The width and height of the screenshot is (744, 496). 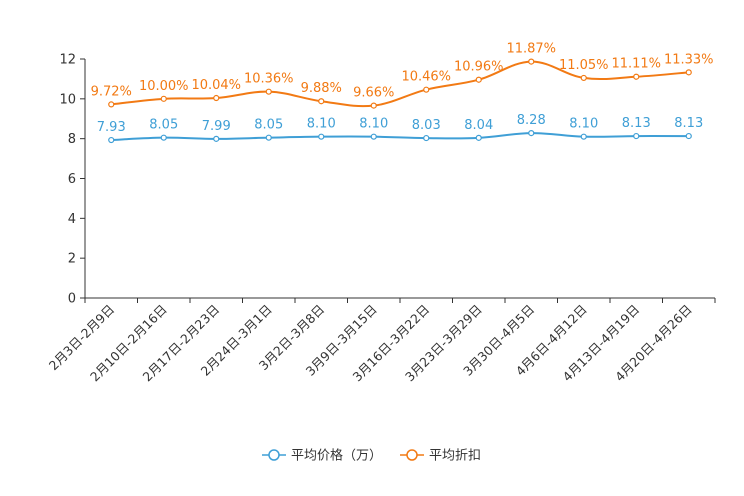 I want to click on y-tick-label: 4, so click(x=72, y=219).